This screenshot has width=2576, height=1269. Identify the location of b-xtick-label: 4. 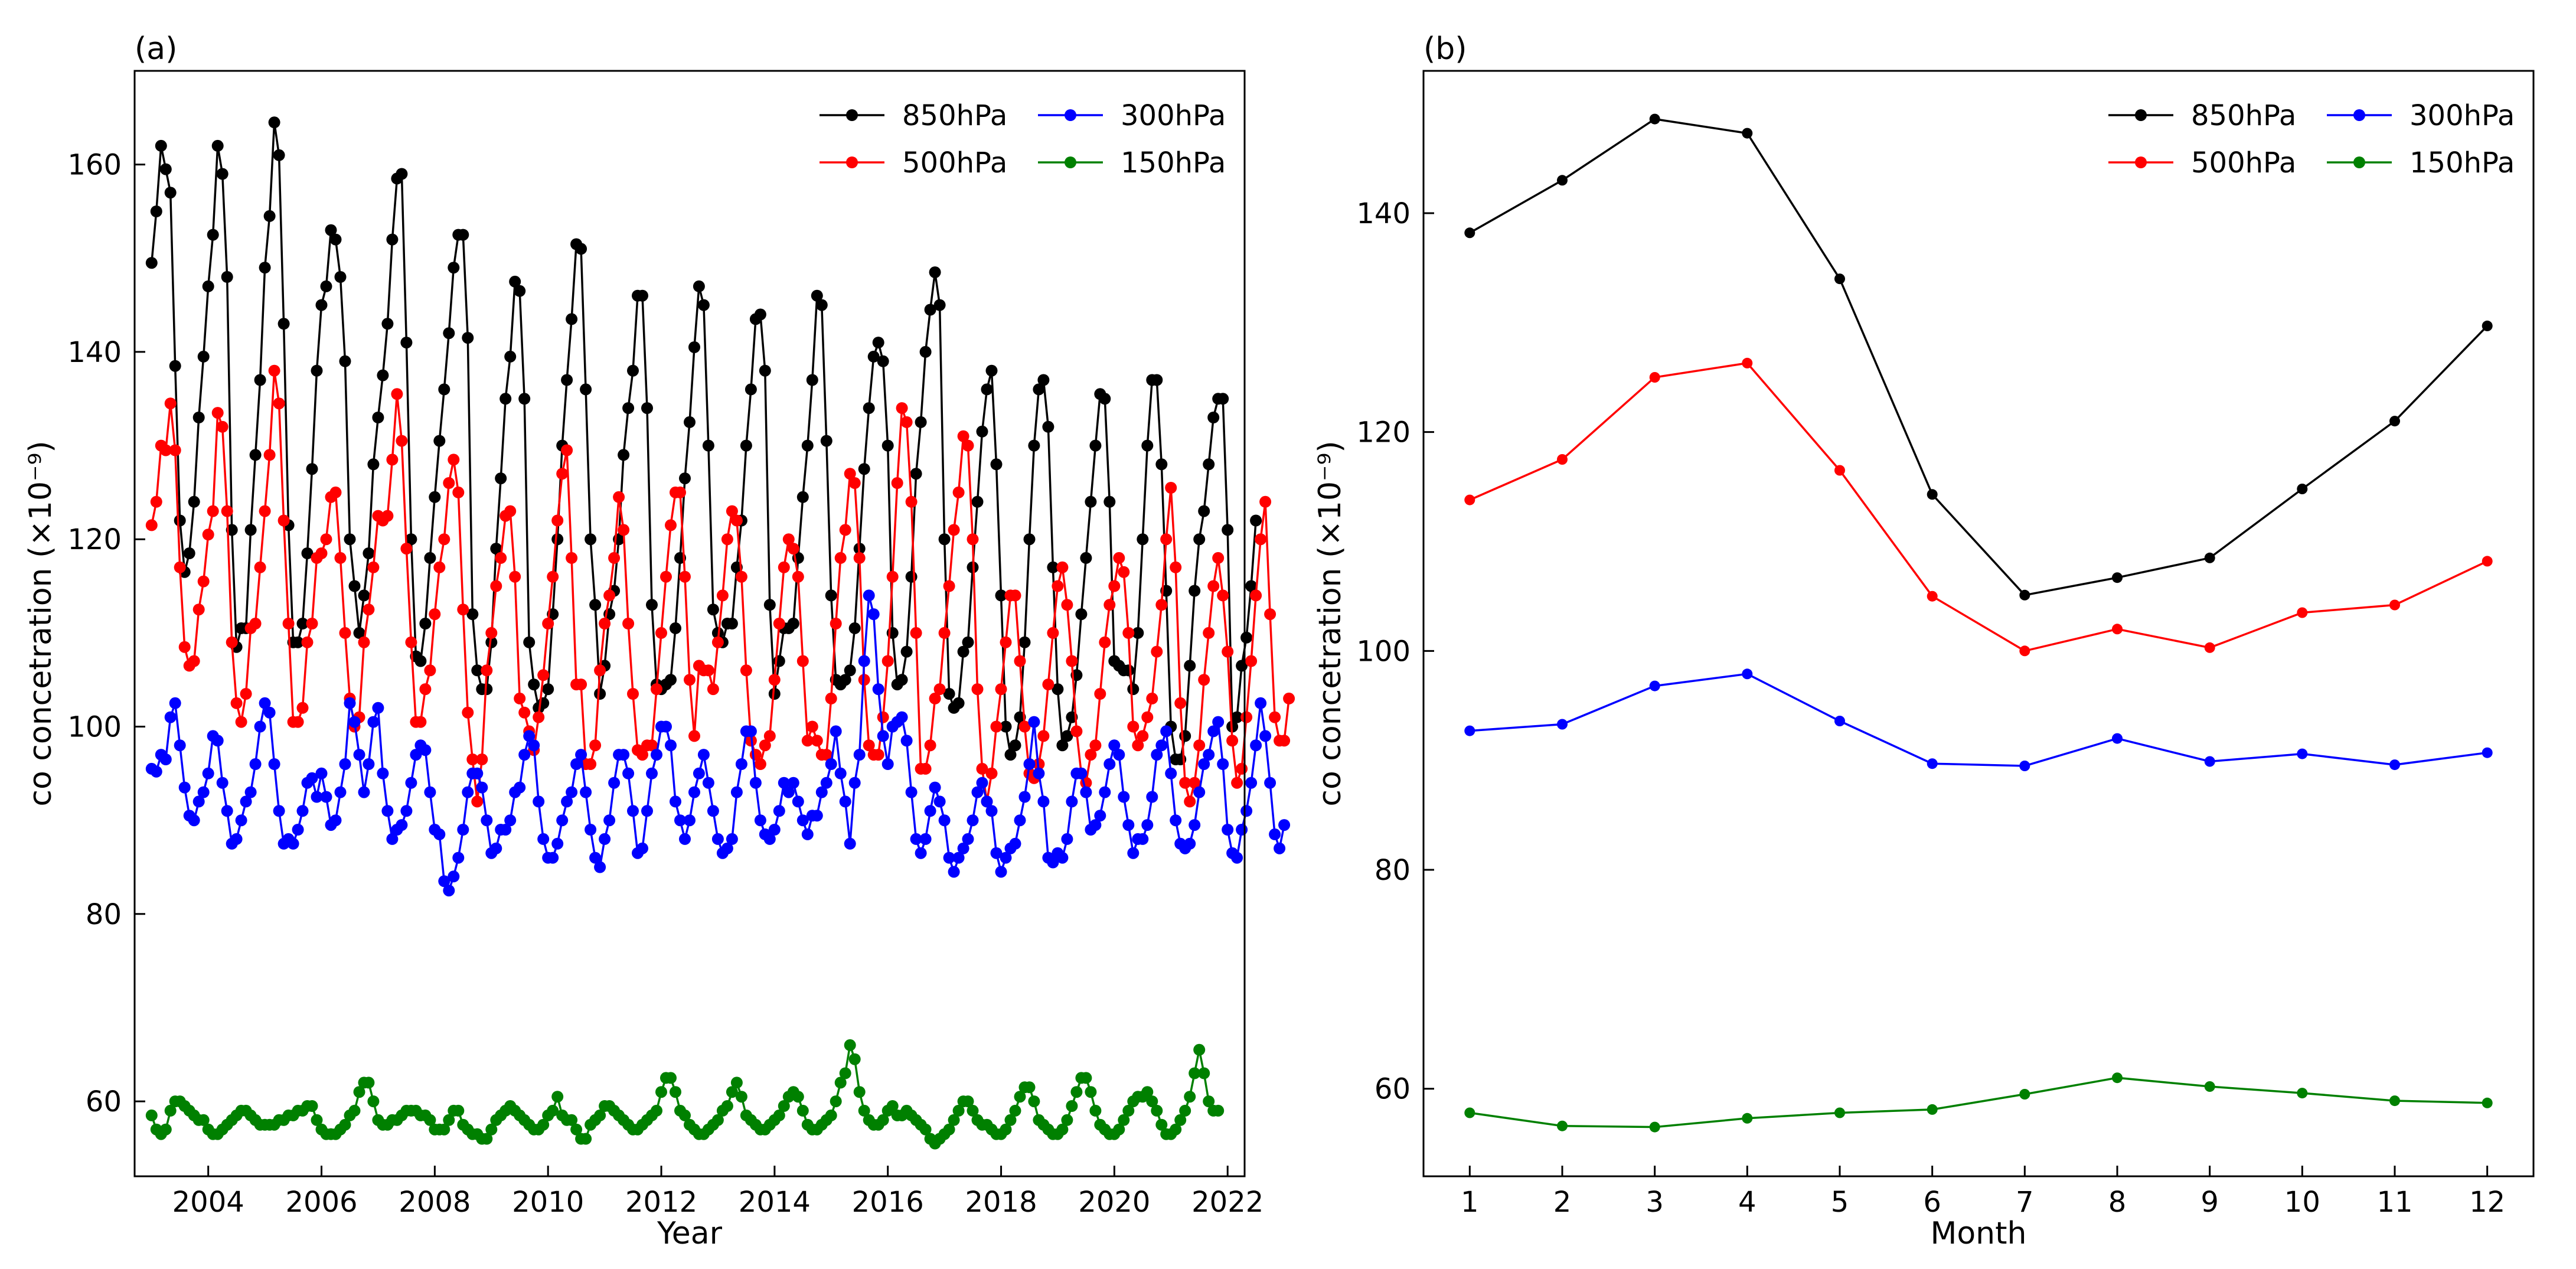
(1747, 1202).